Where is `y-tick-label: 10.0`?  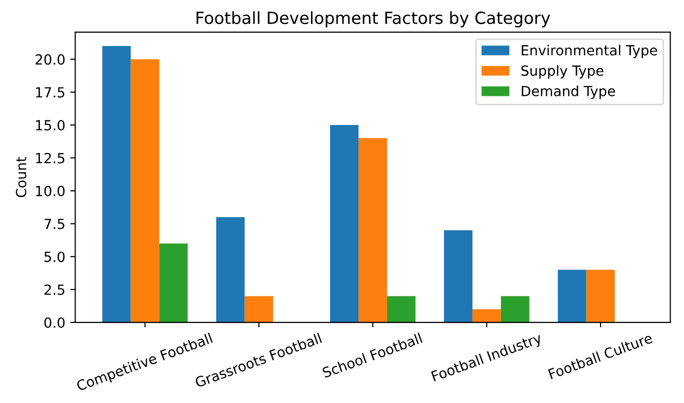 y-tick-label: 10.0 is located at coordinates (50, 191).